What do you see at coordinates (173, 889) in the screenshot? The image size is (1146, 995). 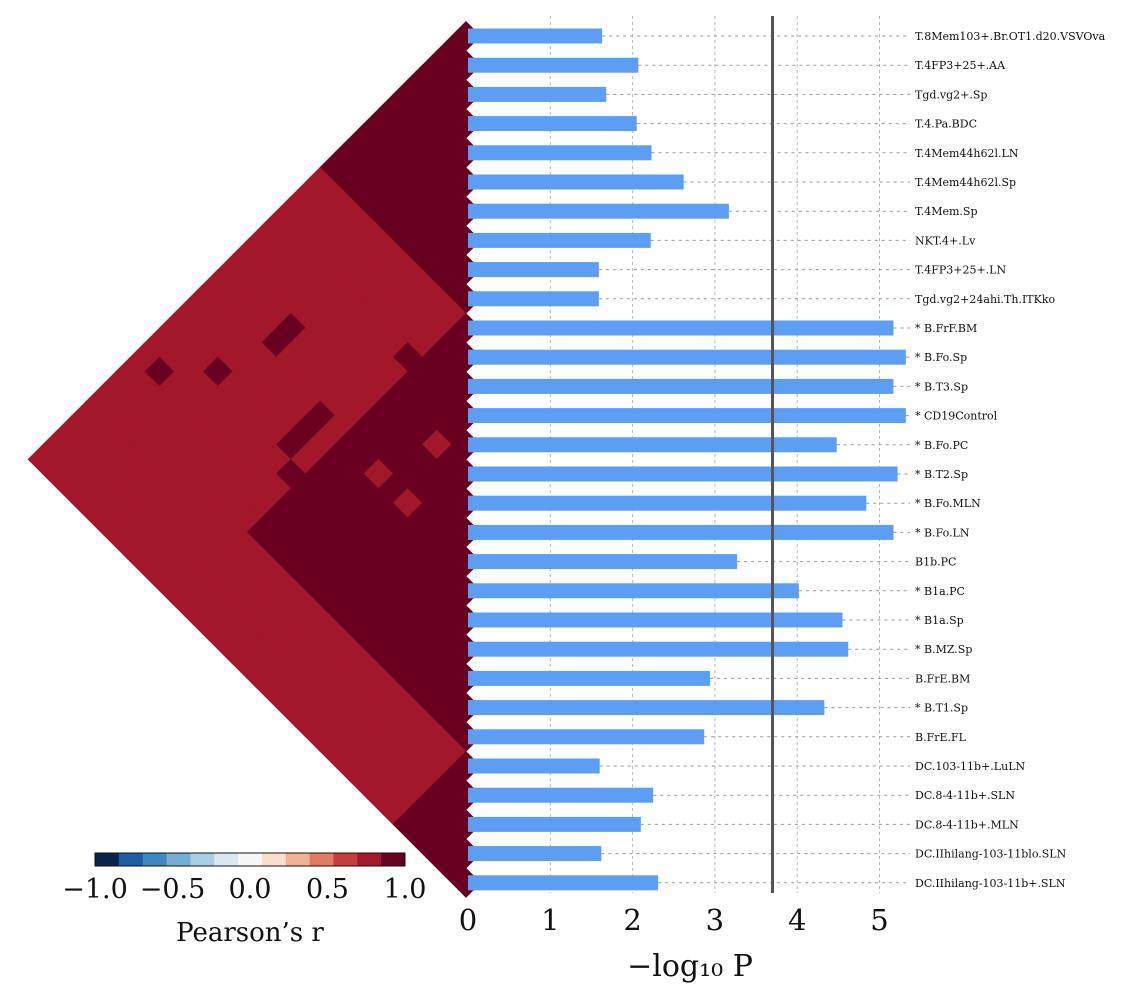 I see `colorbar-tick-label: −0.5` at bounding box center [173, 889].